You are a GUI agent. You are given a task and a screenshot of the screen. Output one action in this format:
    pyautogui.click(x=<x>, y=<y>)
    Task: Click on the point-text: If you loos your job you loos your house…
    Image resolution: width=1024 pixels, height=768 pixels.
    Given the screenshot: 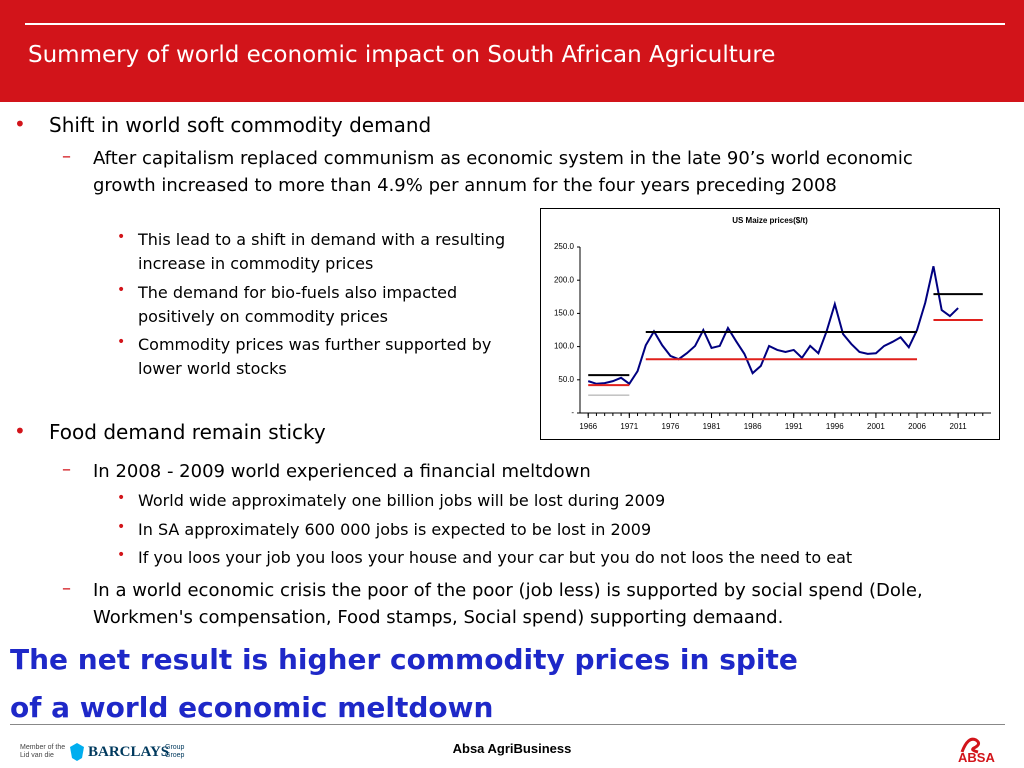 What is the action you would take?
    pyautogui.click(x=495, y=557)
    